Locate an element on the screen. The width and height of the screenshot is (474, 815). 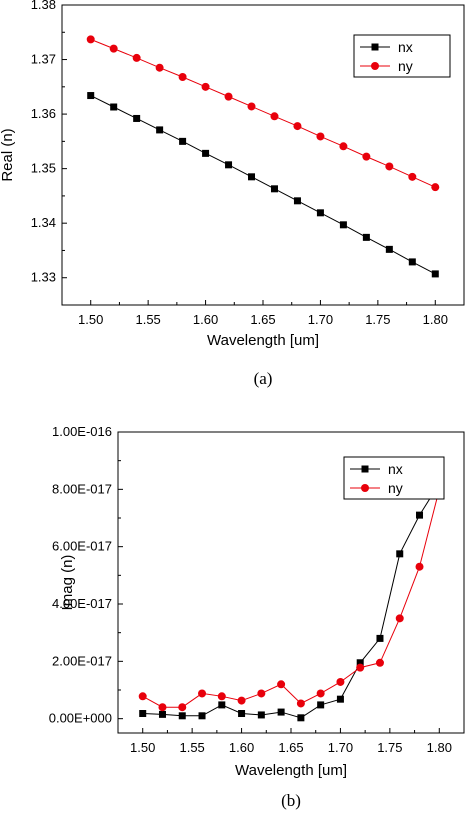
panel-caption: (a) is located at coordinates (263, 378).